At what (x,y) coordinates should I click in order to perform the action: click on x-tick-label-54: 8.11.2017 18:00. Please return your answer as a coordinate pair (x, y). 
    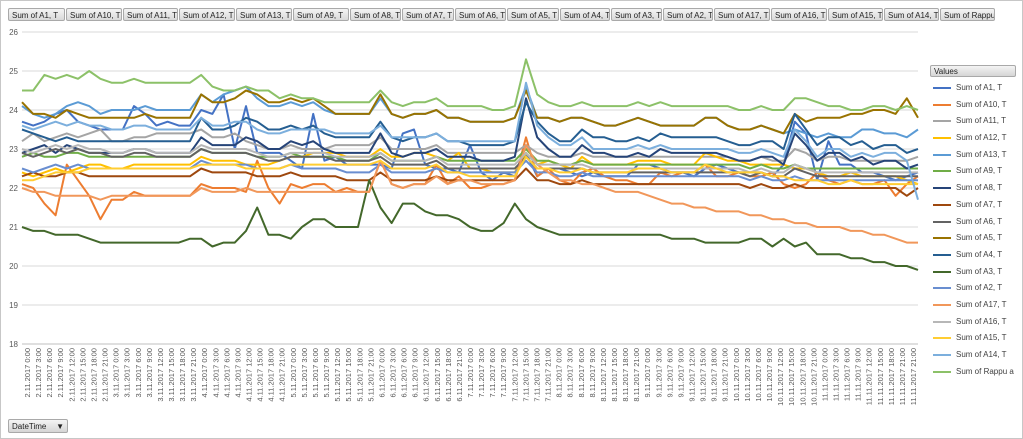
    Looking at the image, I should click on (625, 375).